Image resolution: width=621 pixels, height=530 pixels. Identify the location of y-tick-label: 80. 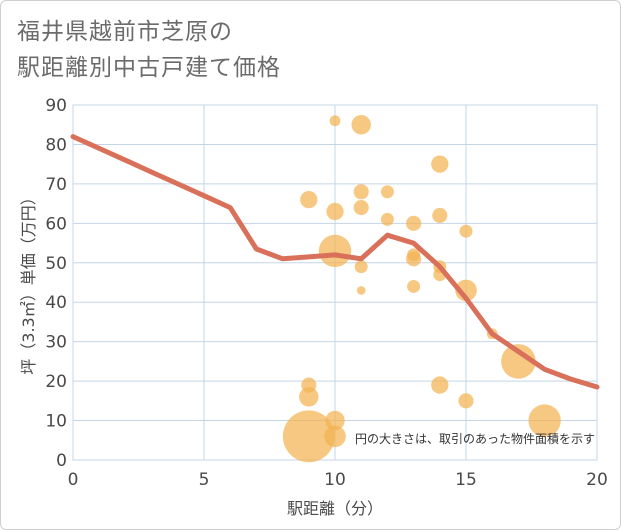
(56, 145).